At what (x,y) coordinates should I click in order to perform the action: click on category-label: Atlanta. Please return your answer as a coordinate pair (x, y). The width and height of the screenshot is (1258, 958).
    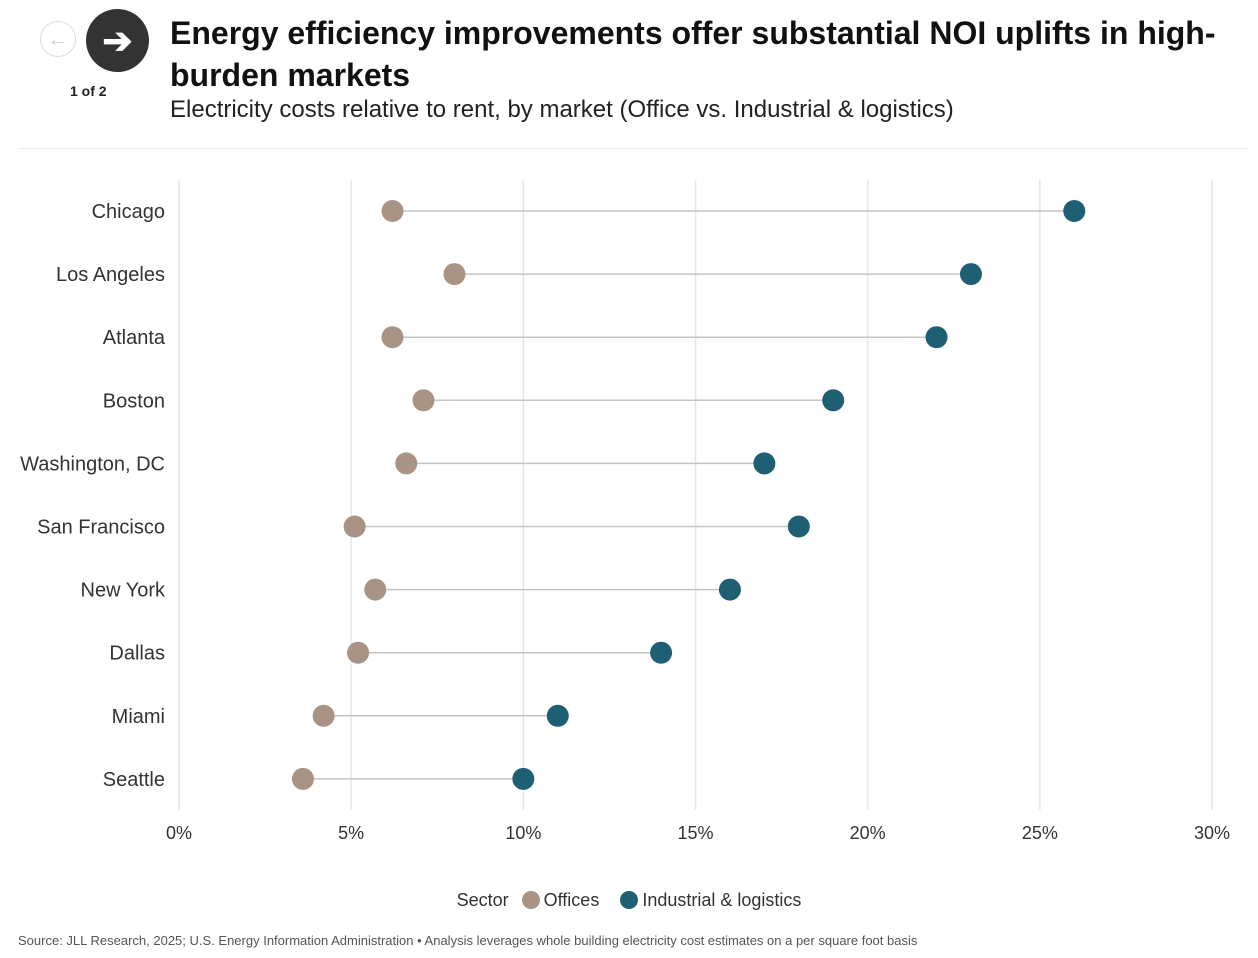
    Looking at the image, I should click on (134, 338).